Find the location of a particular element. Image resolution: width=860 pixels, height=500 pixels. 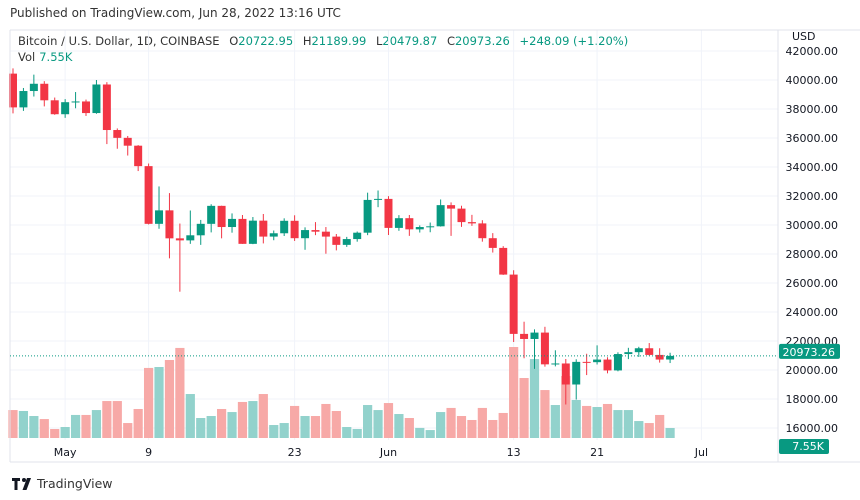

x-tick-label: Jun is located at coordinates (388, 452).